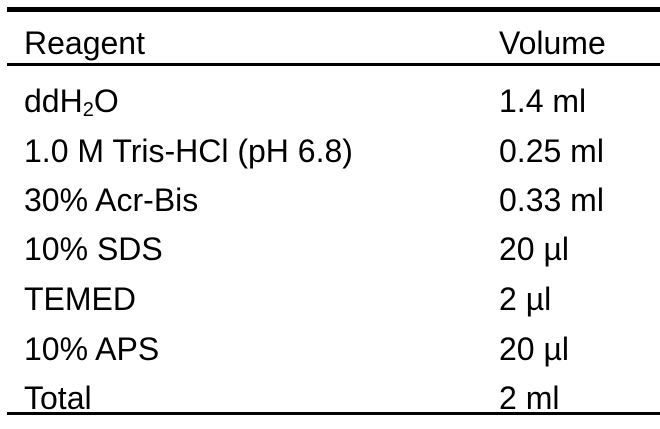 This screenshot has height=429, width=660. I want to click on table-header-rule, so click(333, 64).